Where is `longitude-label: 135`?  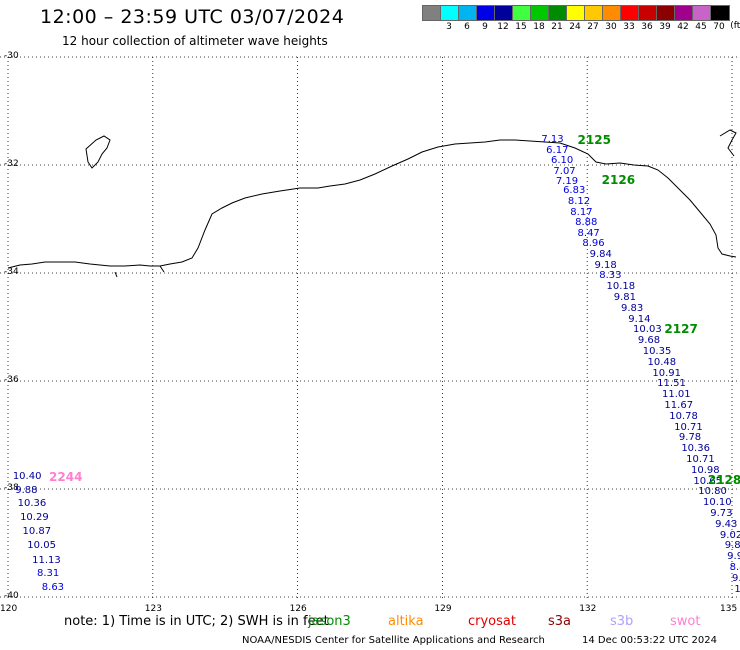 longitude-label: 135 is located at coordinates (729, 609).